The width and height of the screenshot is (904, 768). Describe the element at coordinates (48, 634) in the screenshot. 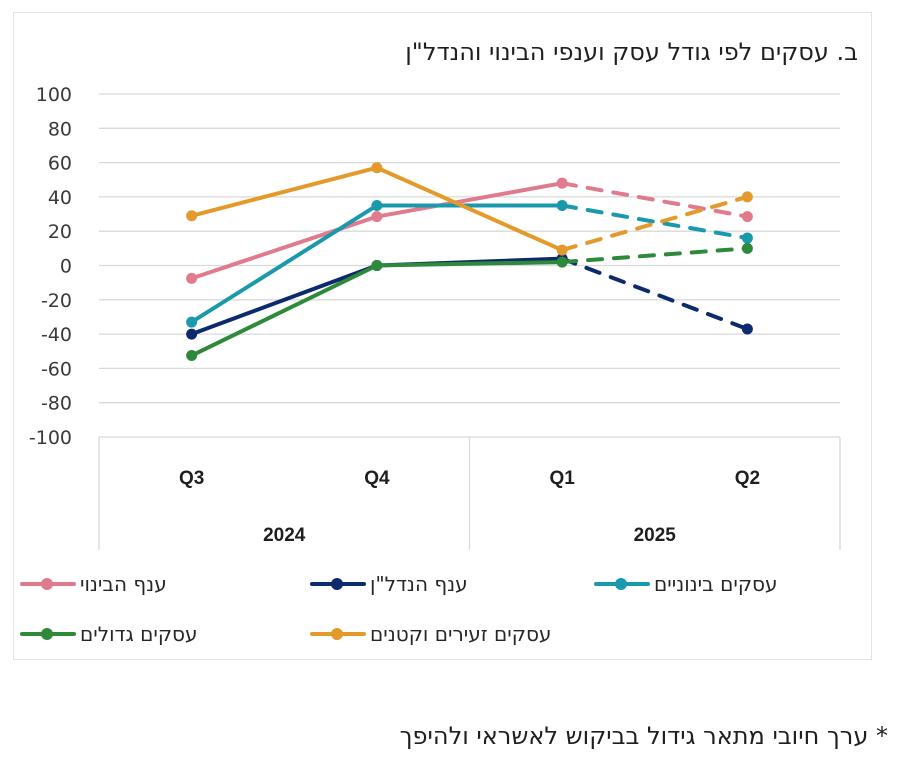

I see `legend-swatch-large-businesses` at that location.